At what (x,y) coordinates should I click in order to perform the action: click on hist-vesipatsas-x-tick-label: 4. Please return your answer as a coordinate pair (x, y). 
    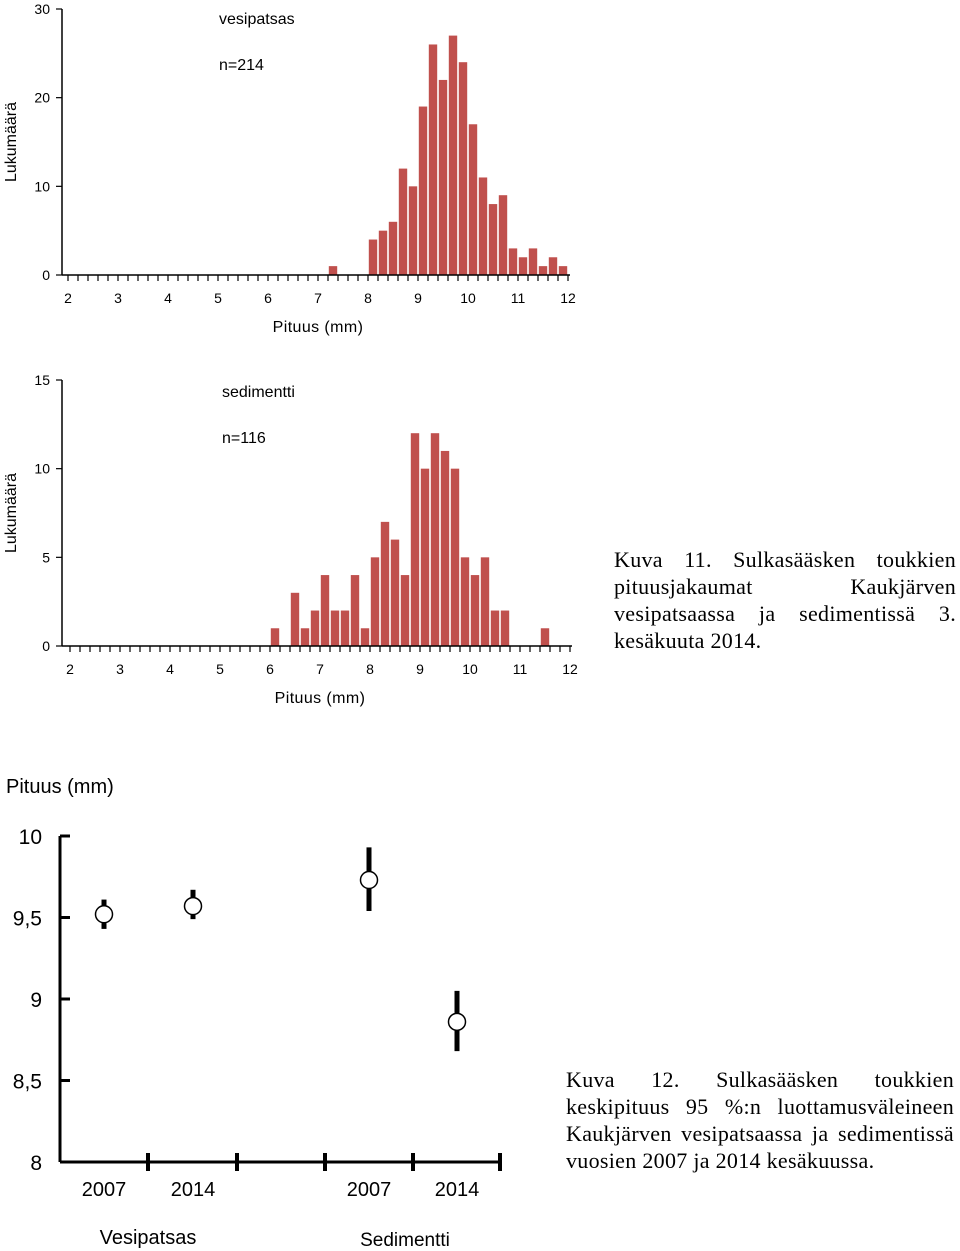
    Looking at the image, I should click on (168, 298).